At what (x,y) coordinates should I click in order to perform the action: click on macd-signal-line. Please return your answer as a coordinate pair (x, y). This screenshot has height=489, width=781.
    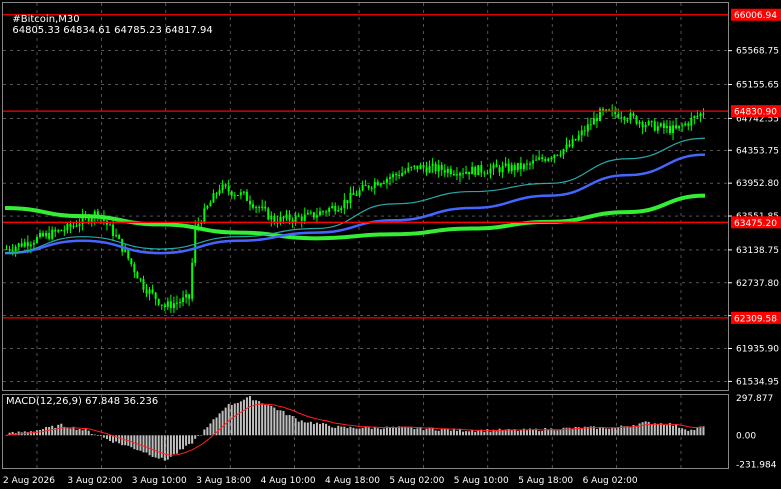
    Looking at the image, I should click on (355, 429).